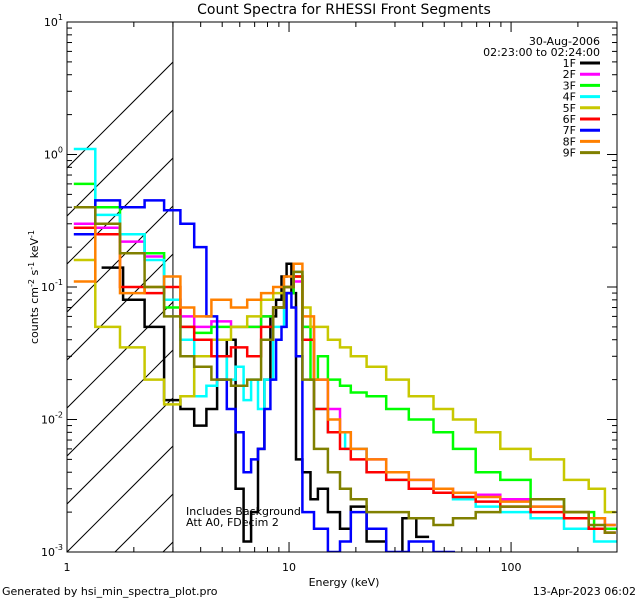 The height and width of the screenshot is (600, 640). What do you see at coordinates (34, 287) in the screenshot?
I see `y-axis-label: counts cm-2 s-1 keV-1` at bounding box center [34, 287].